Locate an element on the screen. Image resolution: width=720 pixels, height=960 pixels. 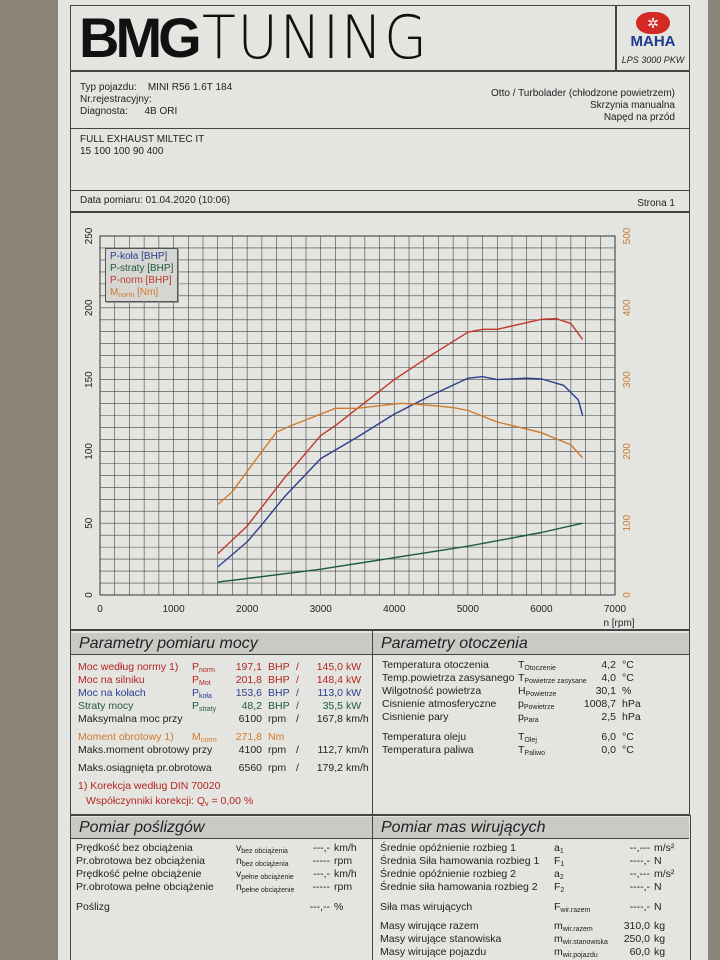
x-axis-label: n [rpm] is located at coordinates (618, 623).